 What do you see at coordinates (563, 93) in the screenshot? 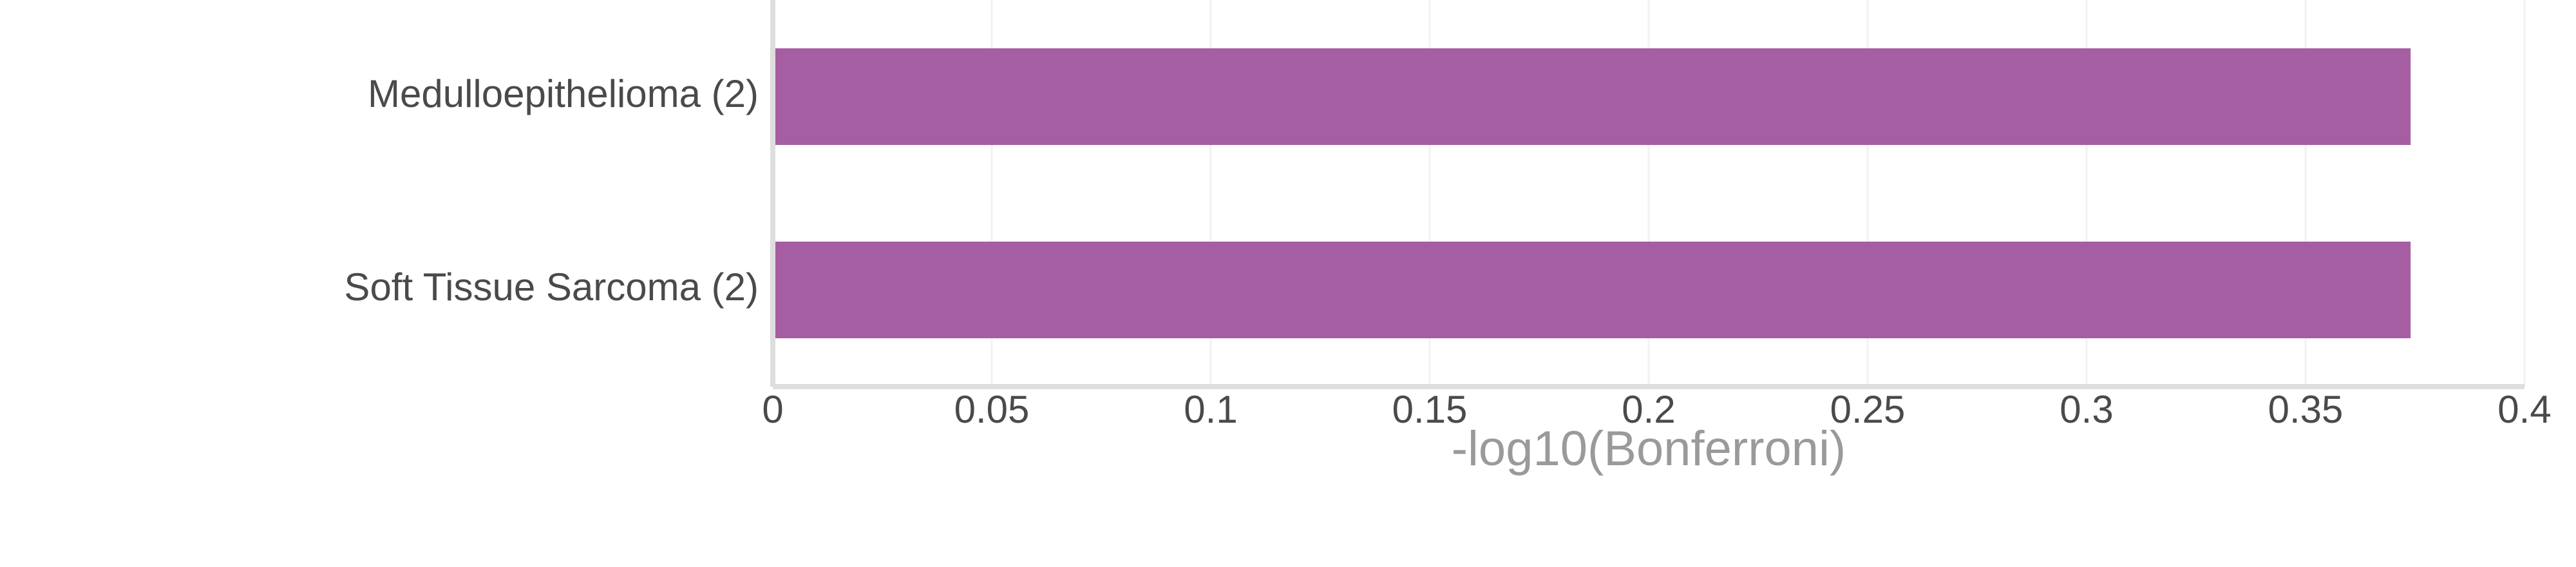
I see `category-label: Medulloepithelioma (2)` at bounding box center [563, 93].